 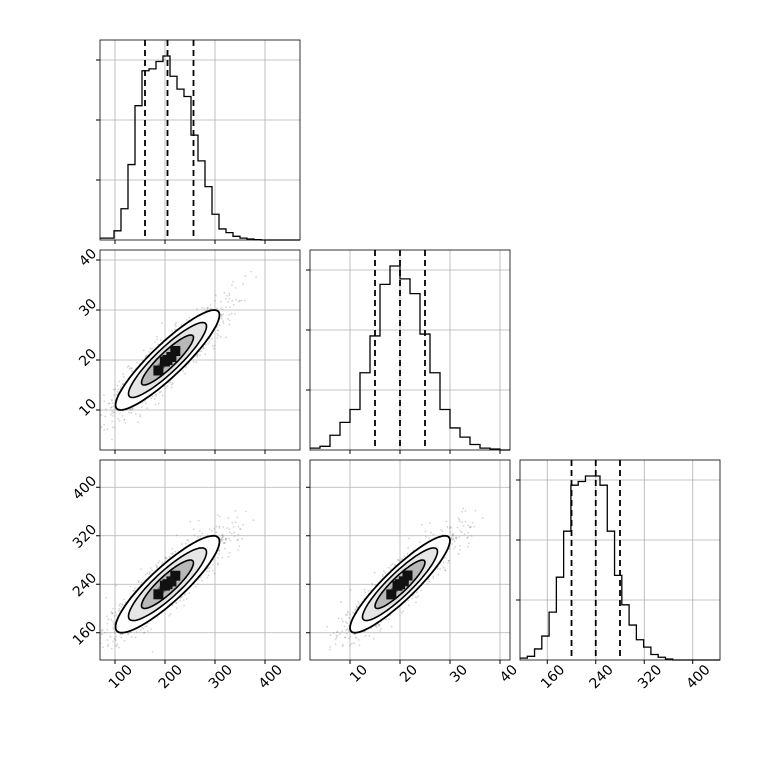 What do you see at coordinates (85, 634) in the screenshot?
I see `y-tick-label: 160` at bounding box center [85, 634].